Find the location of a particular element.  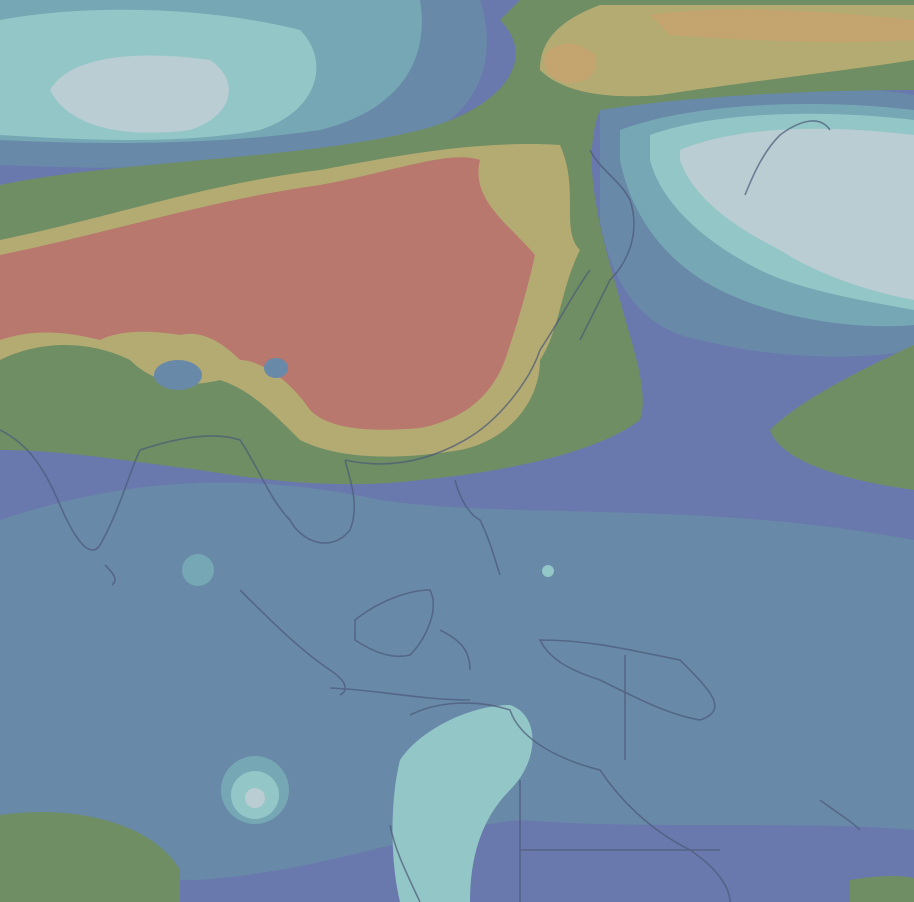

north-sand-patch is located at coordinates (570, 63).